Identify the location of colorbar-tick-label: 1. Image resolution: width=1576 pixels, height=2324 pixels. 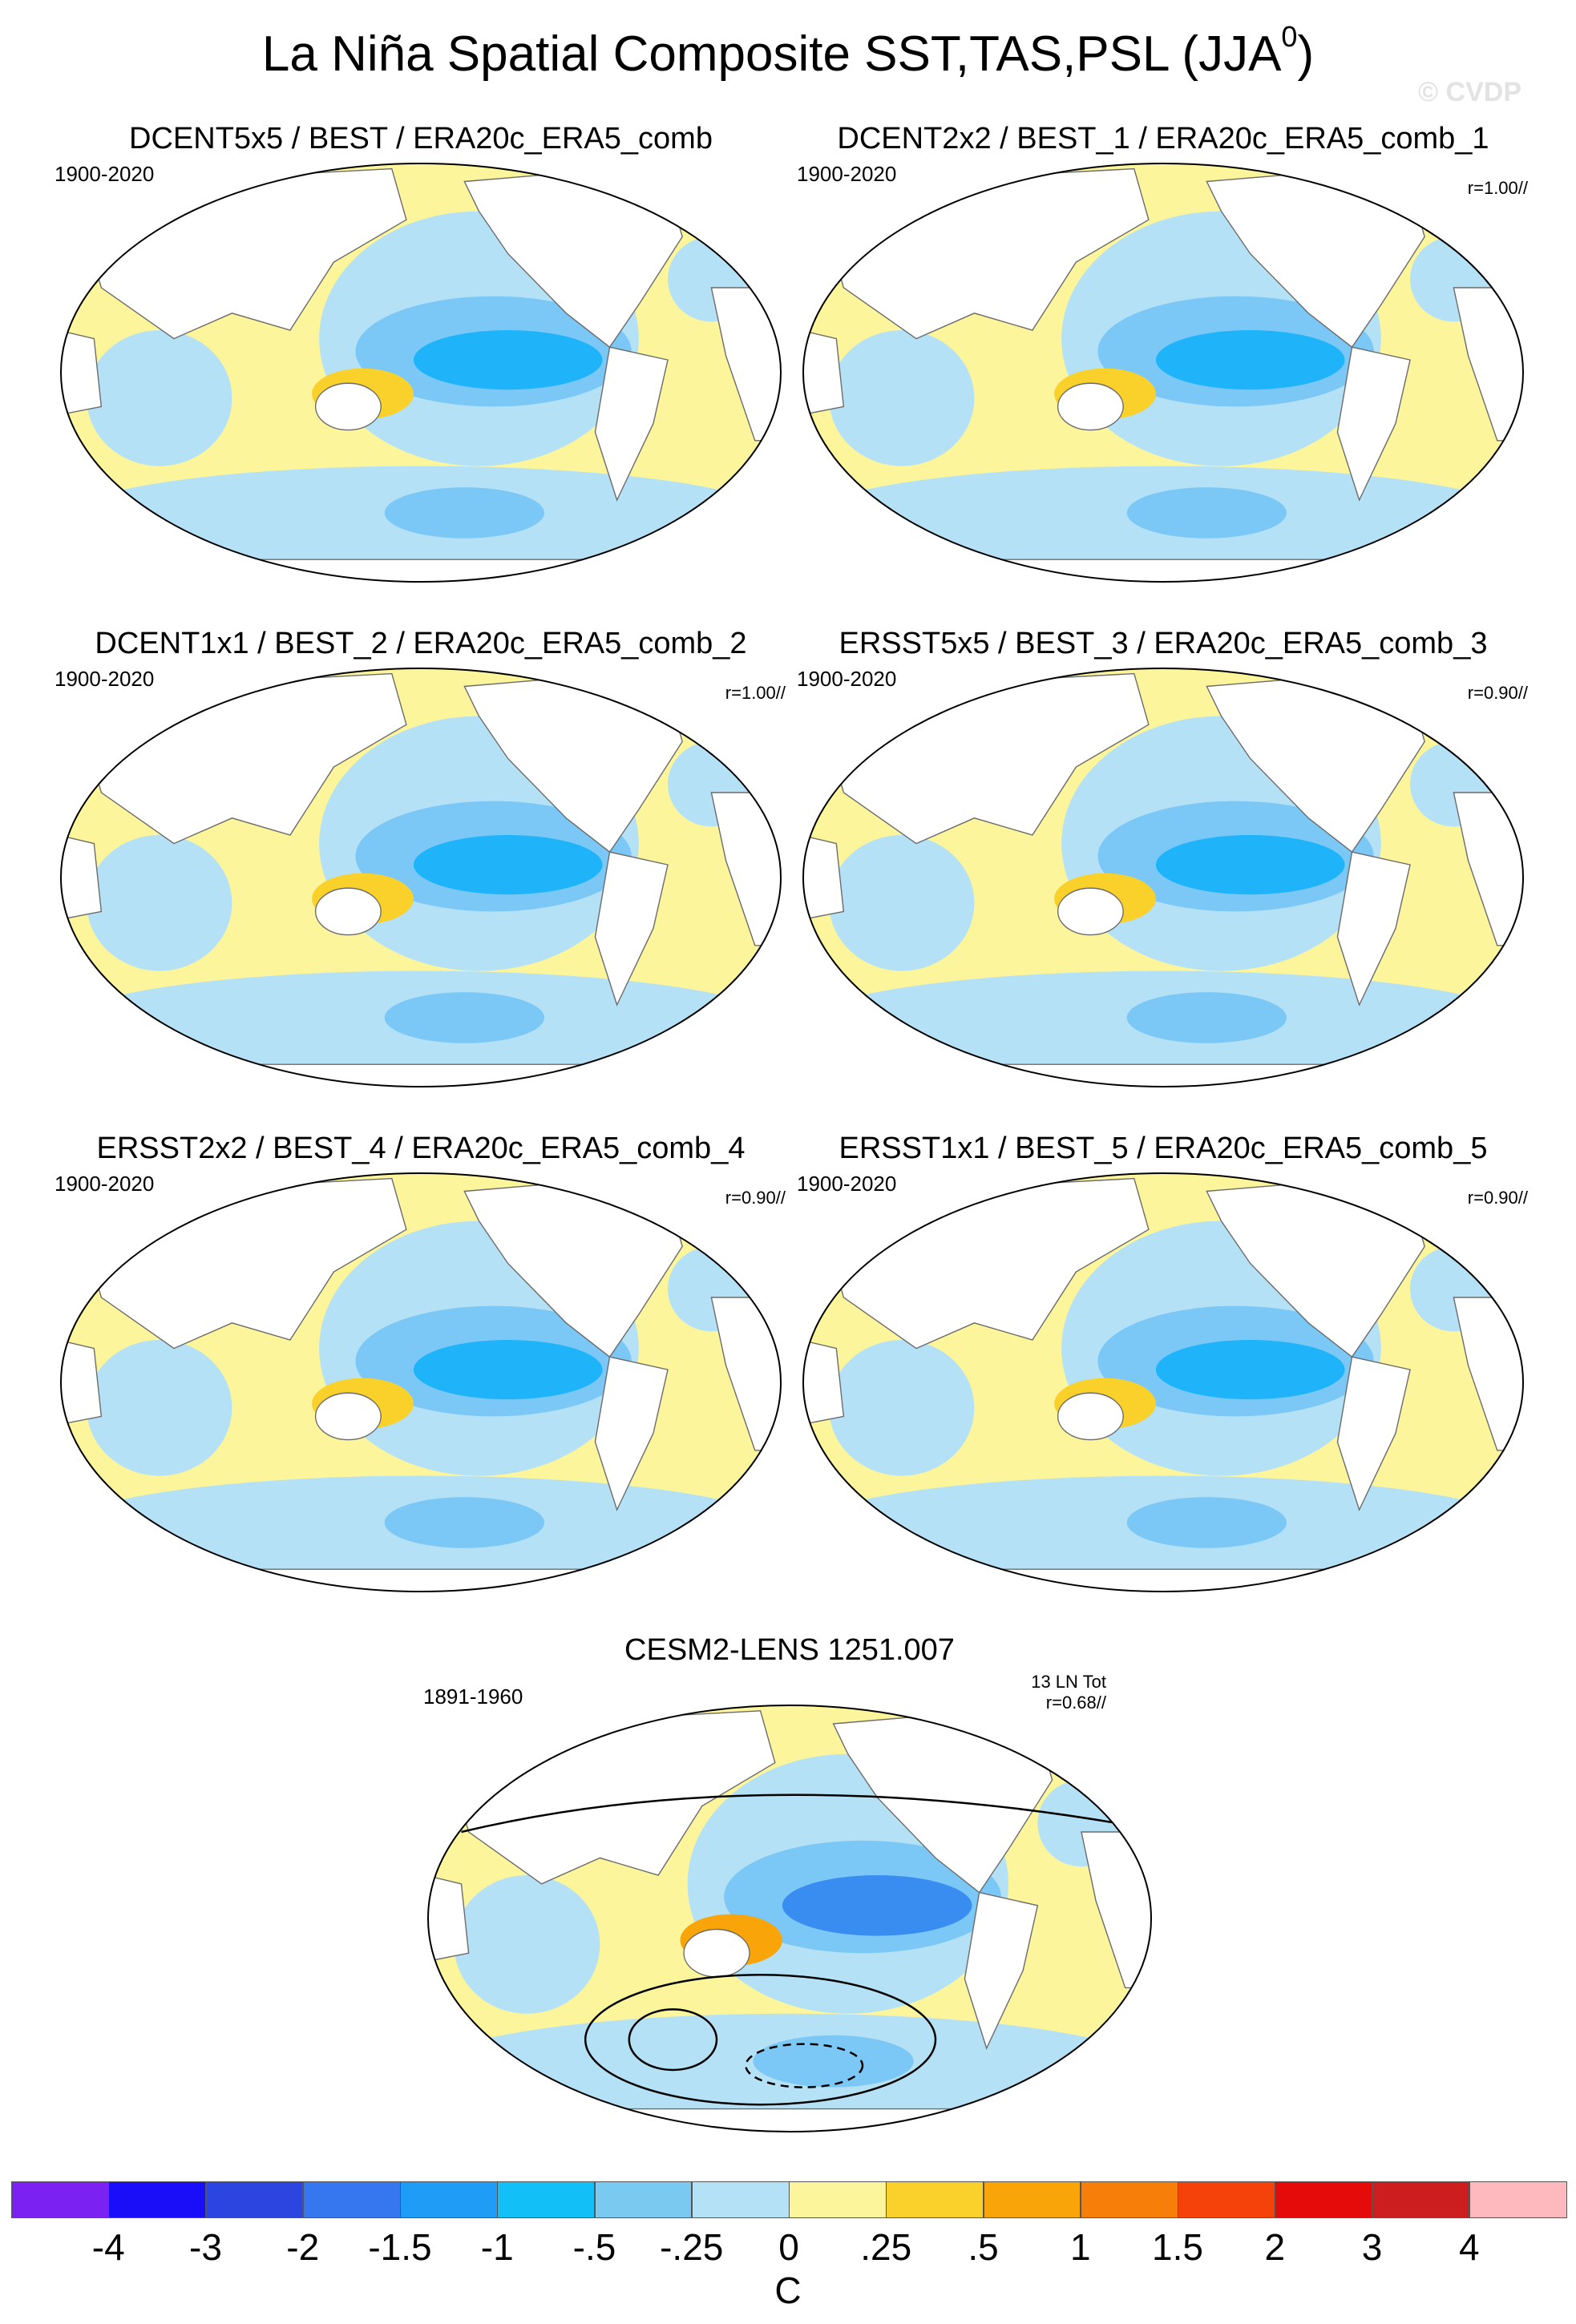
(1080, 2247).